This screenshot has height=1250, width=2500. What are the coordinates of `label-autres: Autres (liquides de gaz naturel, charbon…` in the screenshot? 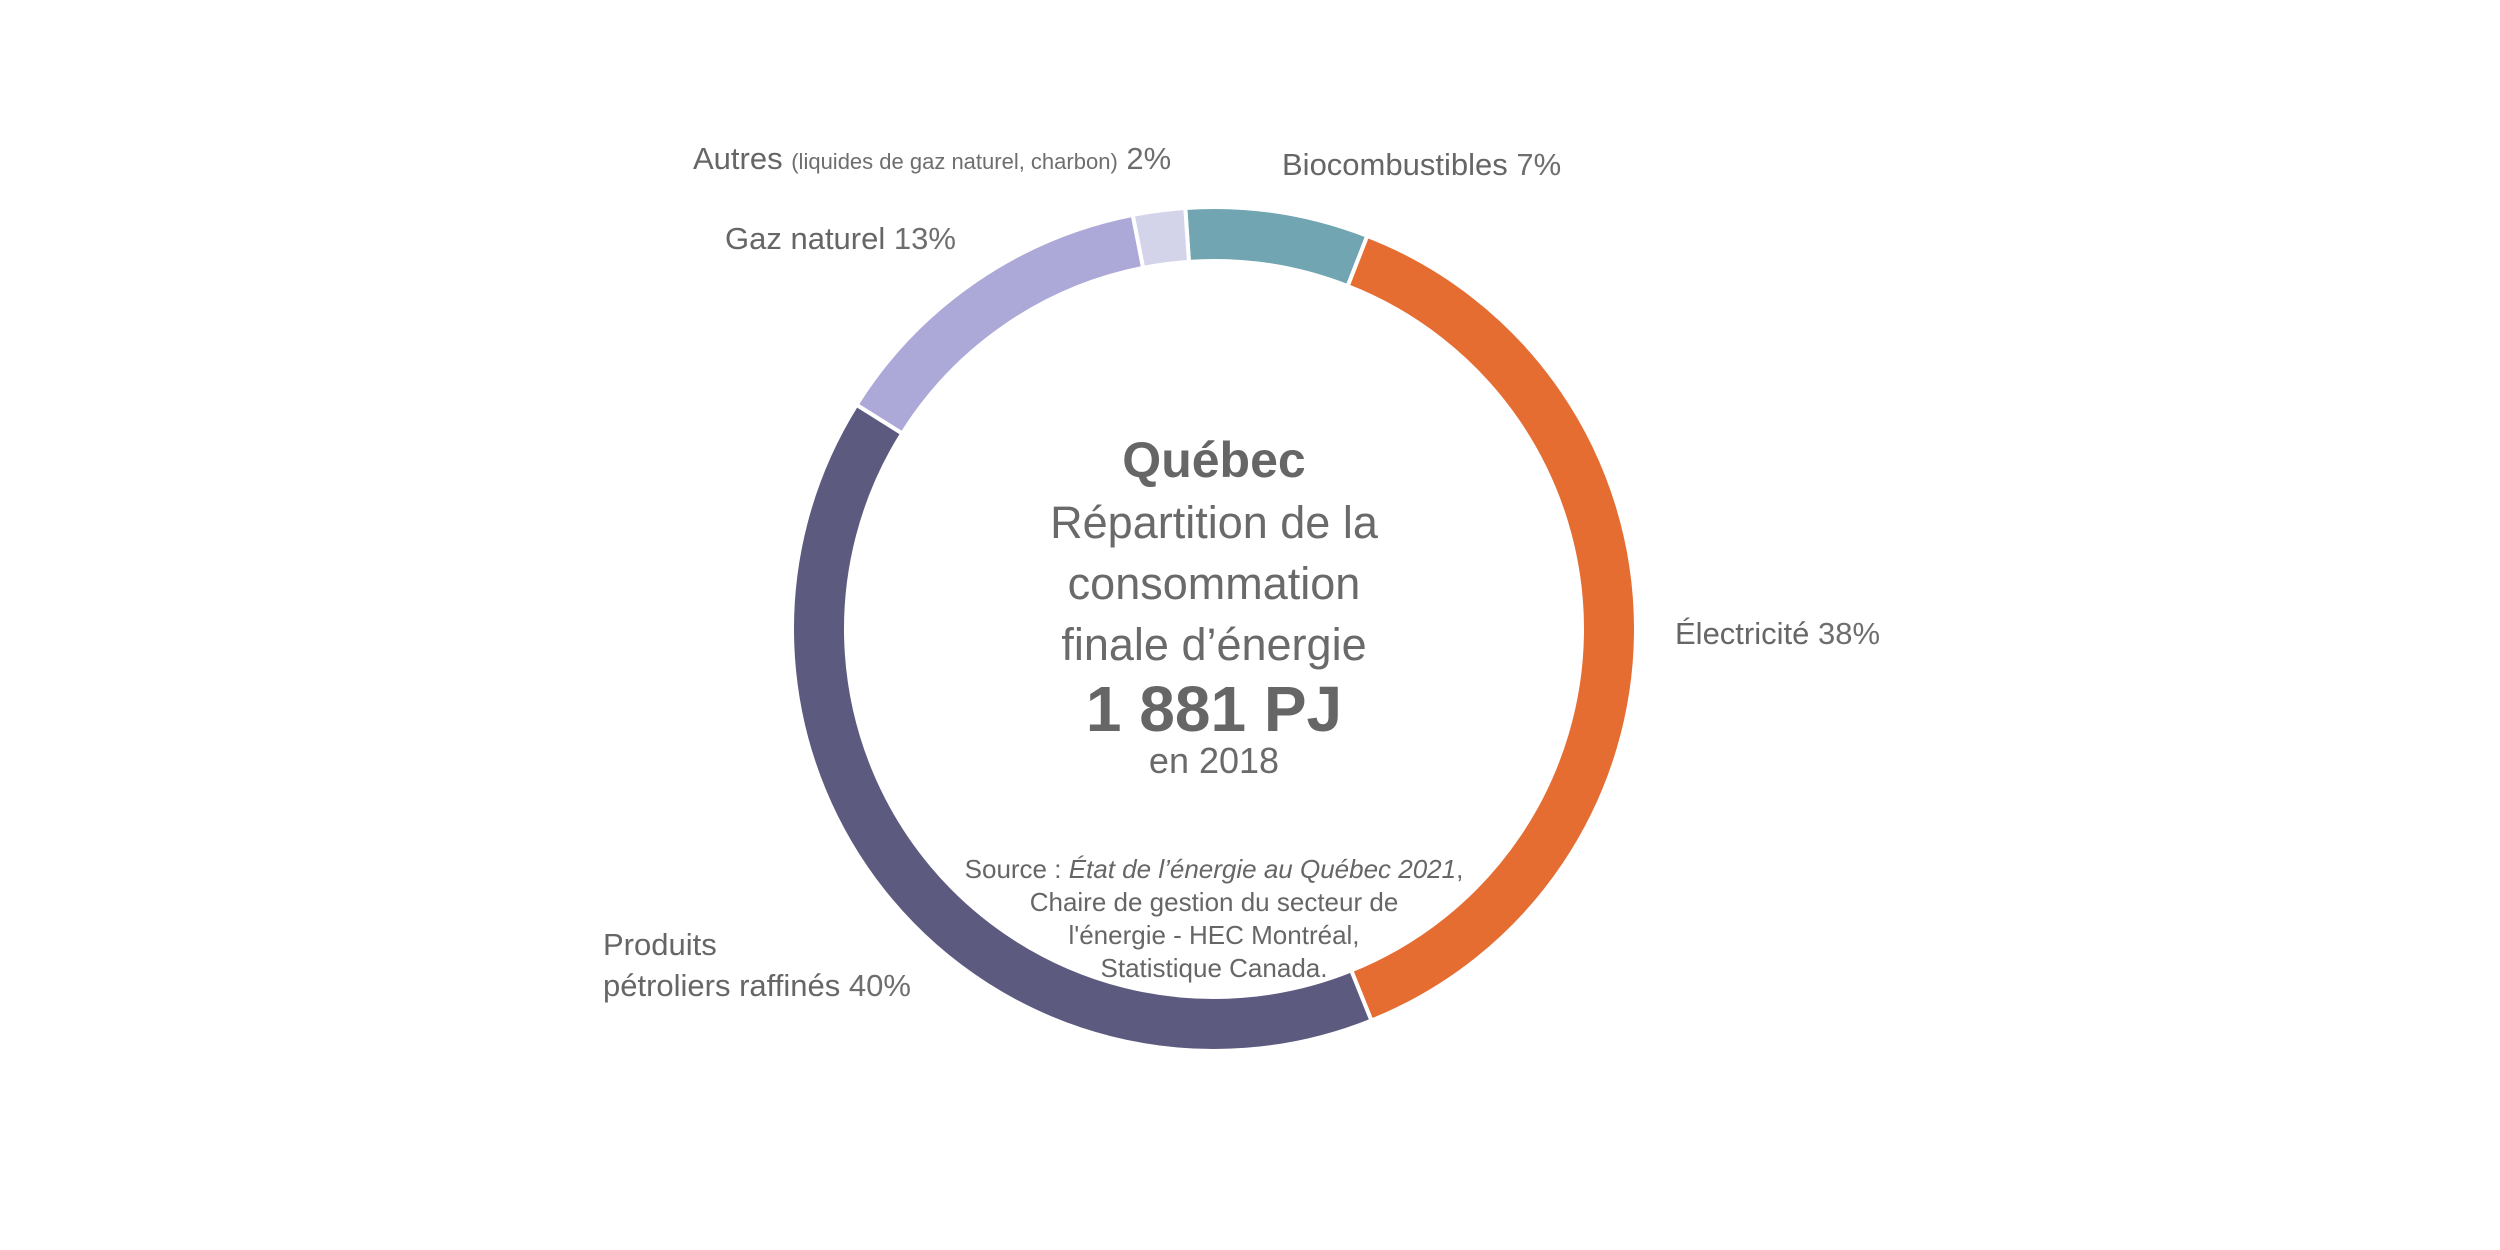 It's located at (932, 160).